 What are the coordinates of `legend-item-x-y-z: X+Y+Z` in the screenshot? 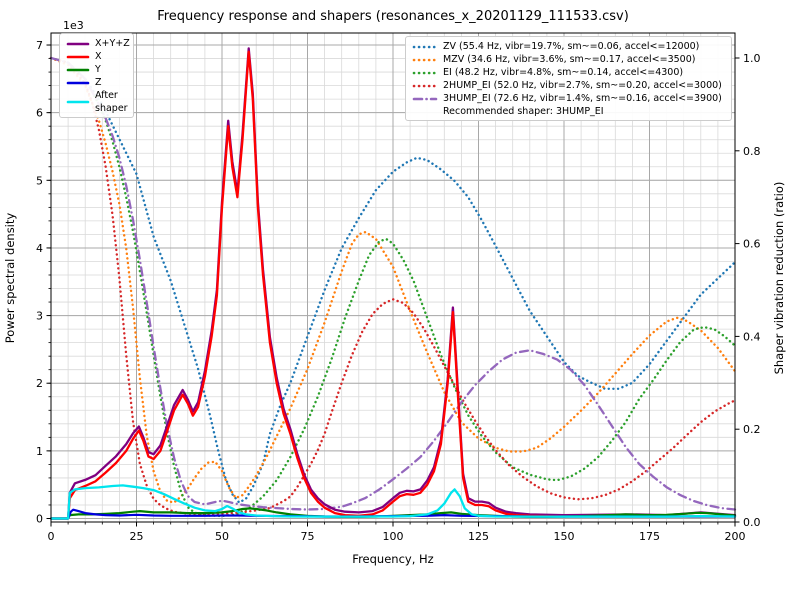 It's located at (98, 43).